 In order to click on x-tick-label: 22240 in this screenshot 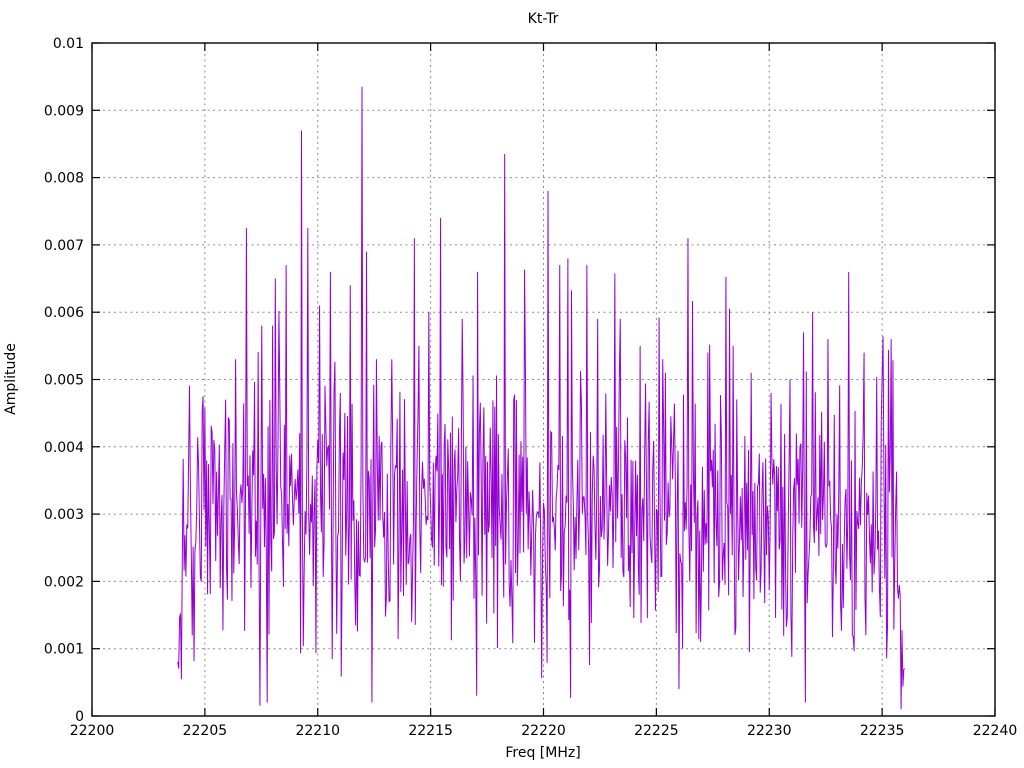, I will do `click(995, 731)`.